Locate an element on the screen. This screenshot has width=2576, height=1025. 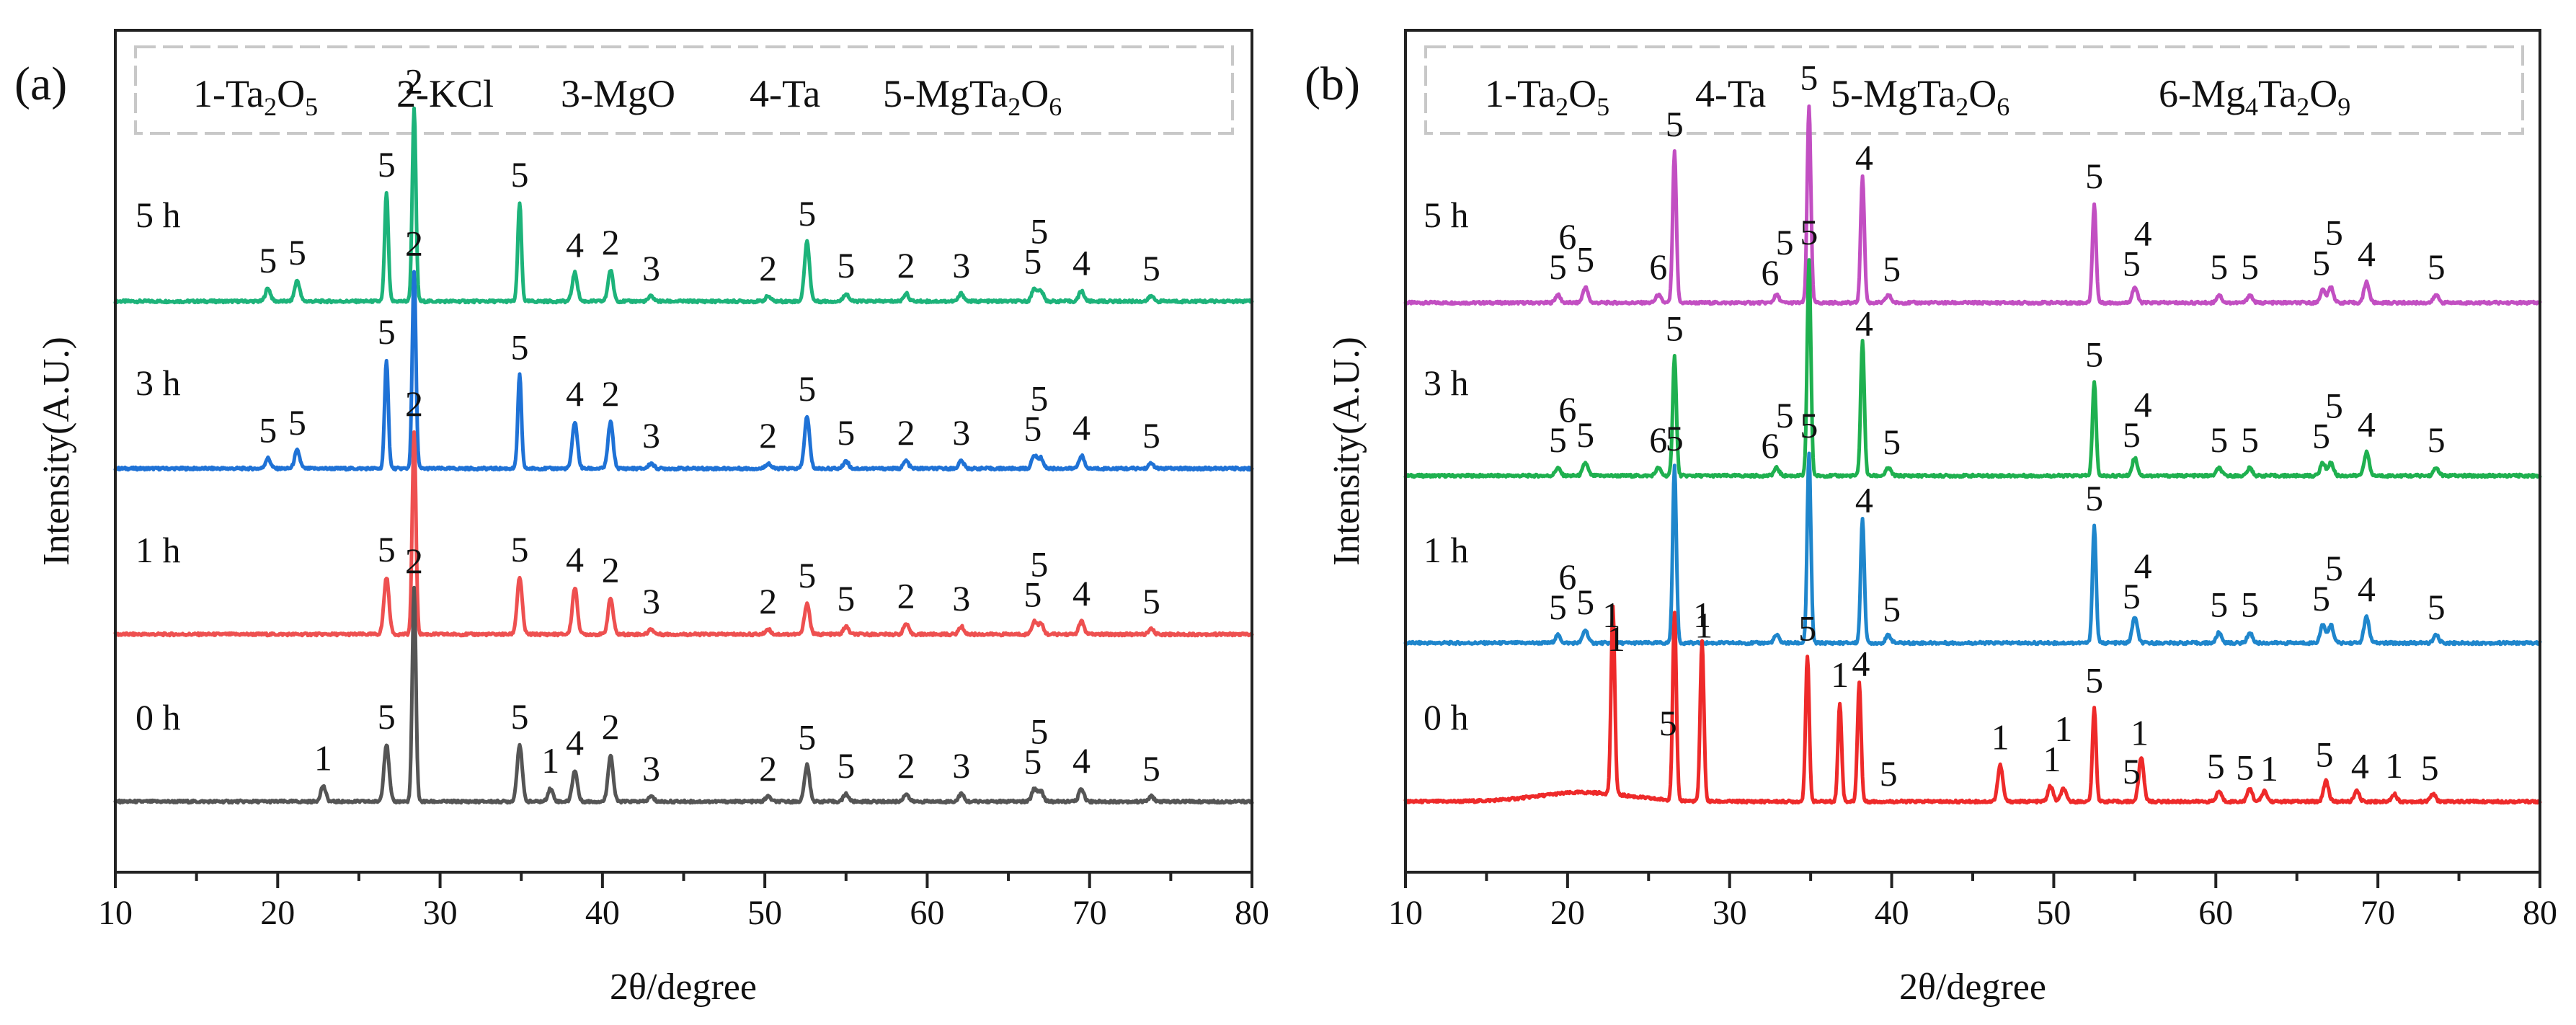
series-a-1h is located at coordinates (683, 534).